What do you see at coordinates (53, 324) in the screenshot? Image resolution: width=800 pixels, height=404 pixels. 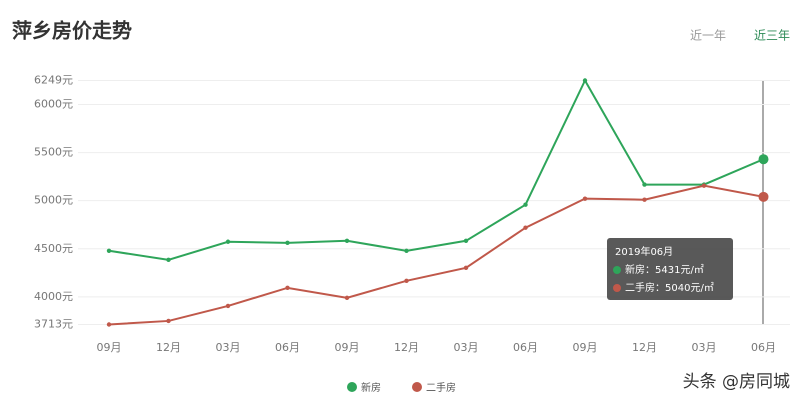 I see `y-tick-label: 3713元` at bounding box center [53, 324].